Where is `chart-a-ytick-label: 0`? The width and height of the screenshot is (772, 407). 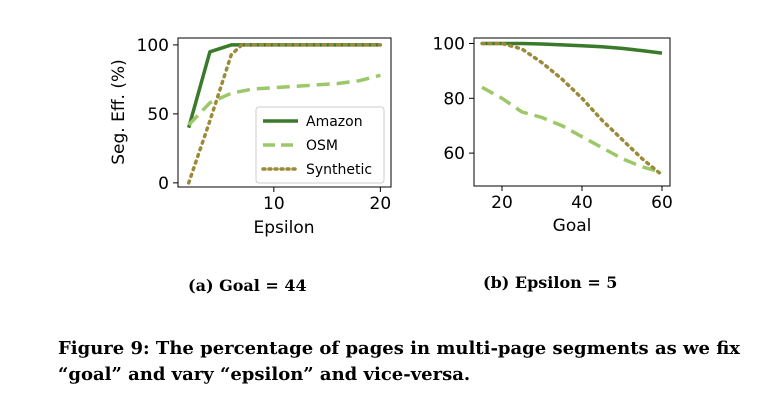
chart-a-ytick-label: 0 is located at coordinates (163, 184).